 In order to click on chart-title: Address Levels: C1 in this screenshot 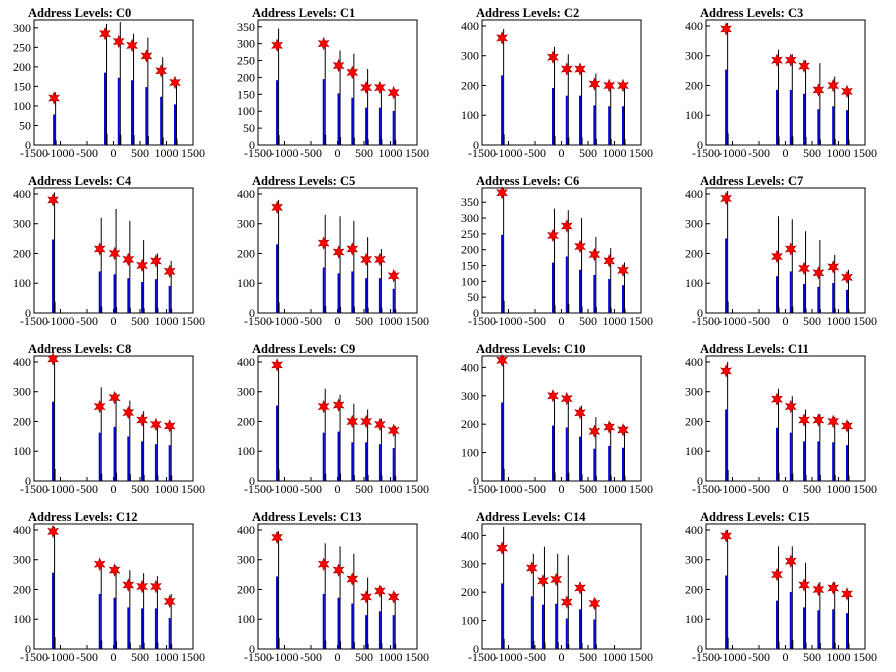, I will do `click(303, 13)`.